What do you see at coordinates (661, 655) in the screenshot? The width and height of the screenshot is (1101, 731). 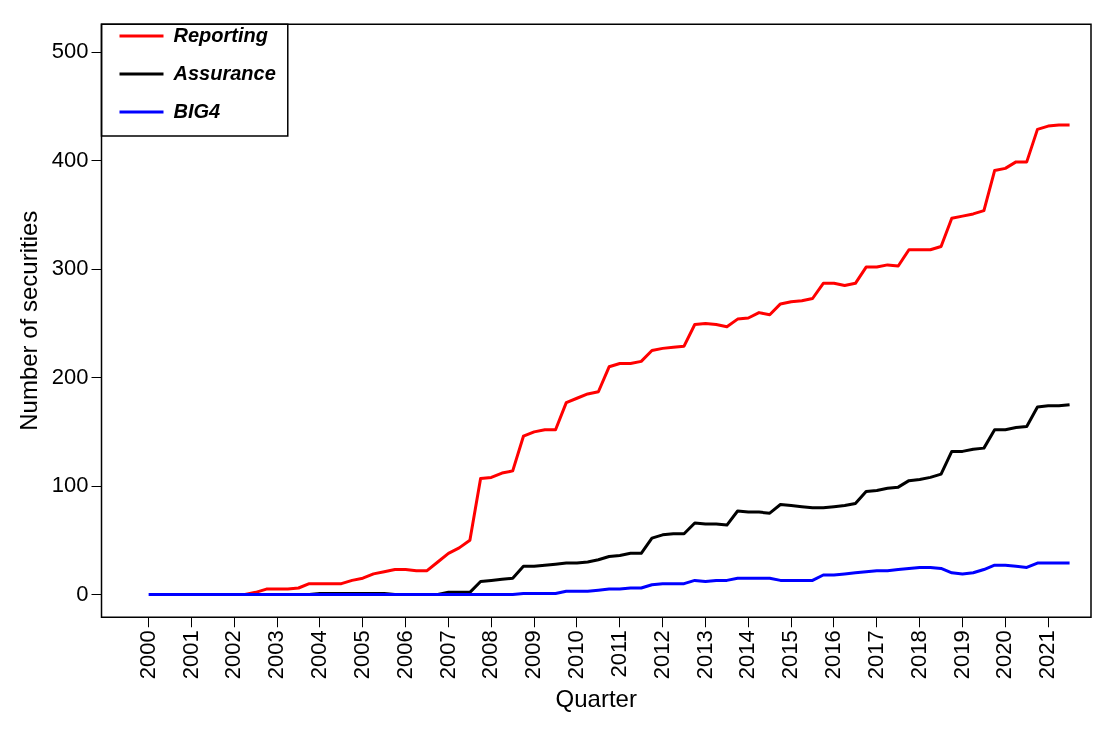 I see `x-tick-label: 2012` at bounding box center [661, 655].